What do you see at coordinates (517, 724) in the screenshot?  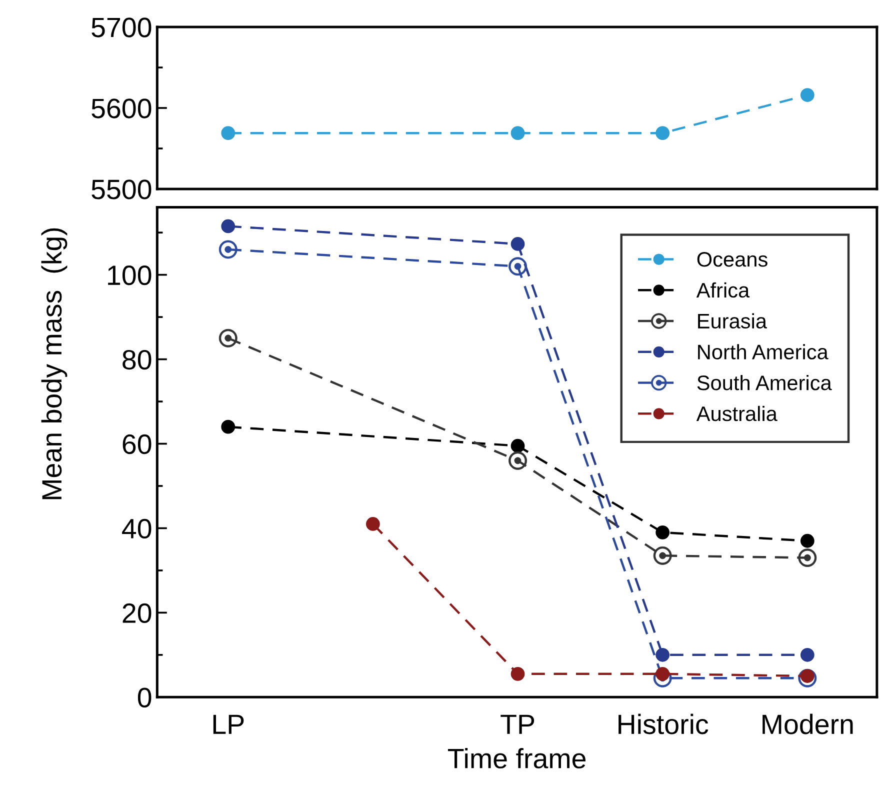 I see `x-tick-label: TP` at bounding box center [517, 724].